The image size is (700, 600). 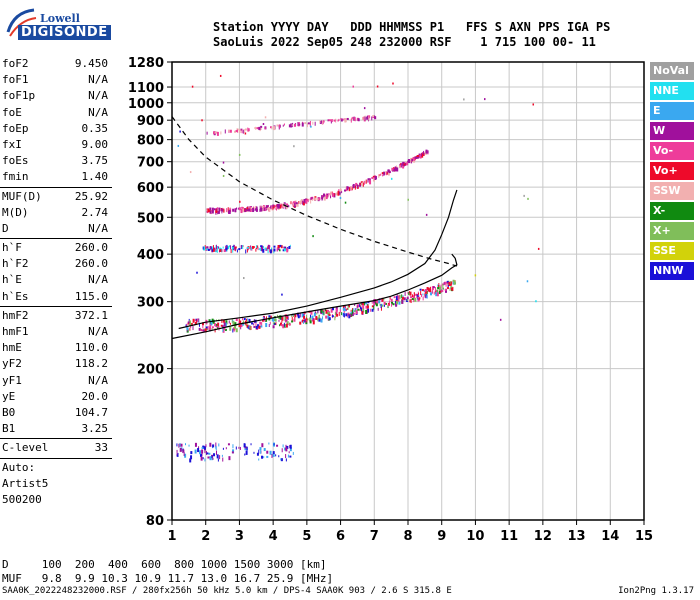 I want to click on param-label: D, so click(x=5, y=228).